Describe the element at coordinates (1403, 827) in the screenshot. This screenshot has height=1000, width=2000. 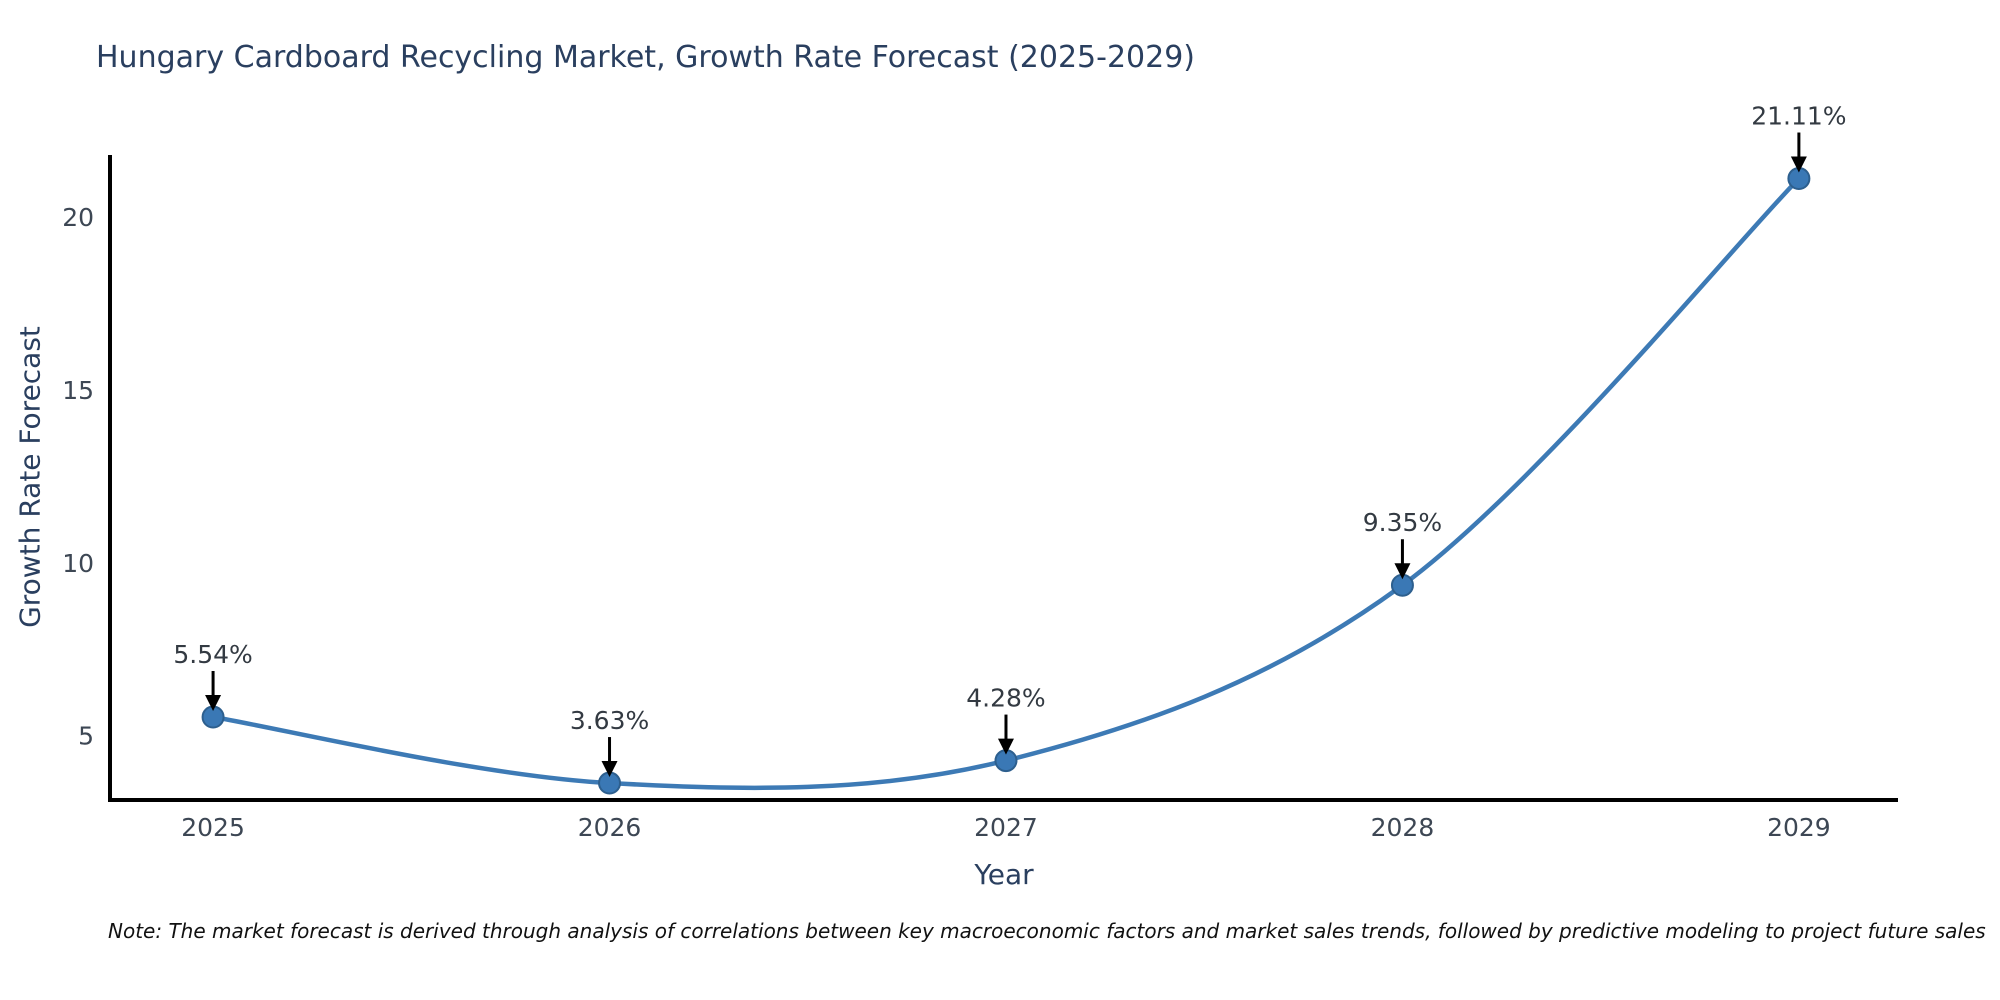
I see `x-tick-label: 2028` at that location.